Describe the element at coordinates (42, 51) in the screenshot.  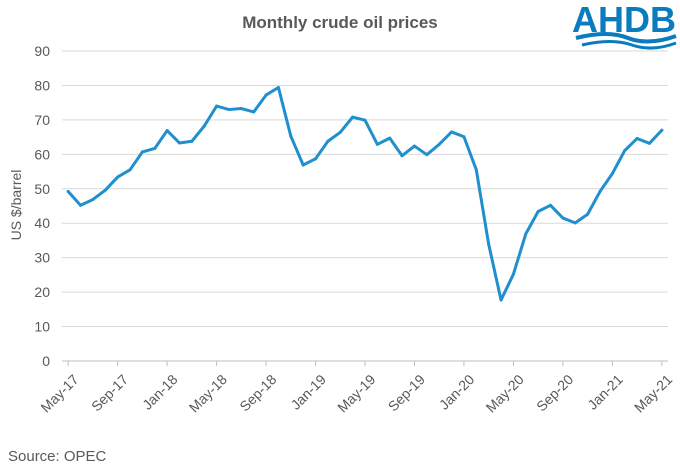
I see `y-tick-label: 90` at that location.